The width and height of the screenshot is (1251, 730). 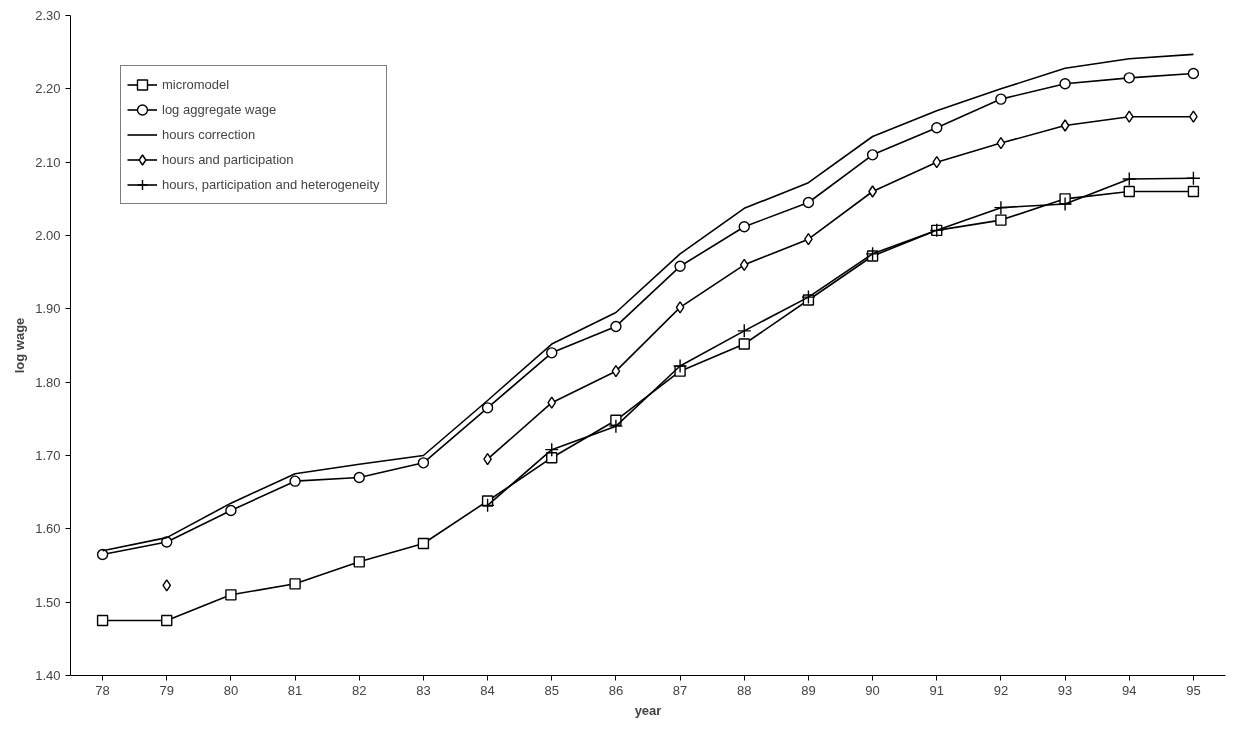 I want to click on y-tick-label: 1.80, so click(x=48, y=382).